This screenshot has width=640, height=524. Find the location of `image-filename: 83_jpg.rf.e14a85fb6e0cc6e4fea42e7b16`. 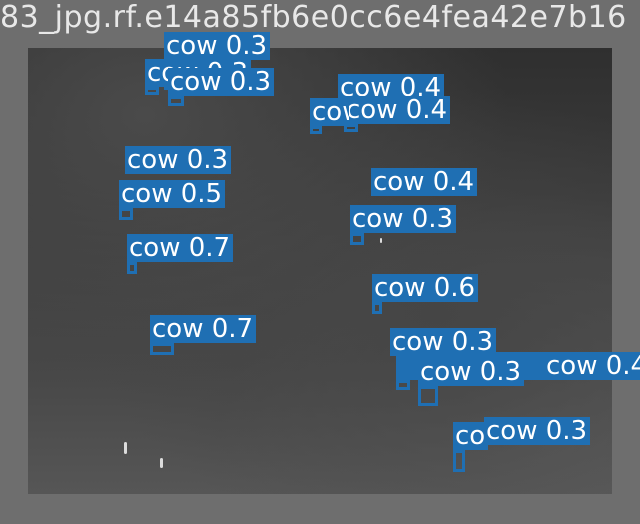

image-filename: 83_jpg.rf.e14a85fb6e0cc6e4fea42e7b16 is located at coordinates (313, 17).